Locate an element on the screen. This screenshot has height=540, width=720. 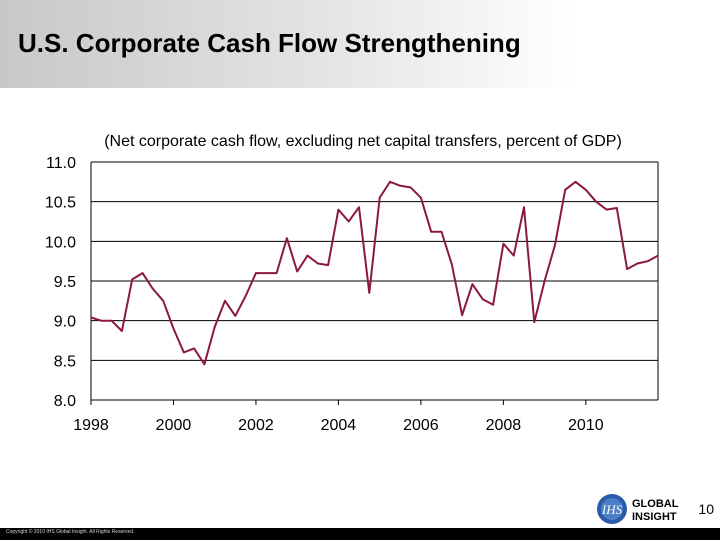
x-tick-label: 2004 is located at coordinates (339, 425).